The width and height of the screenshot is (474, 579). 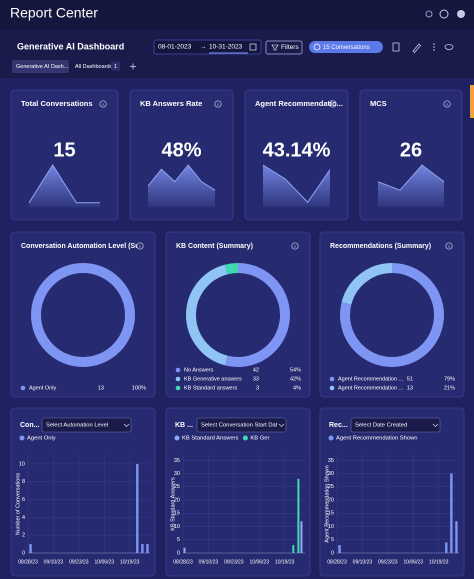 I want to click on kpi-value: 48%, so click(x=181, y=150).